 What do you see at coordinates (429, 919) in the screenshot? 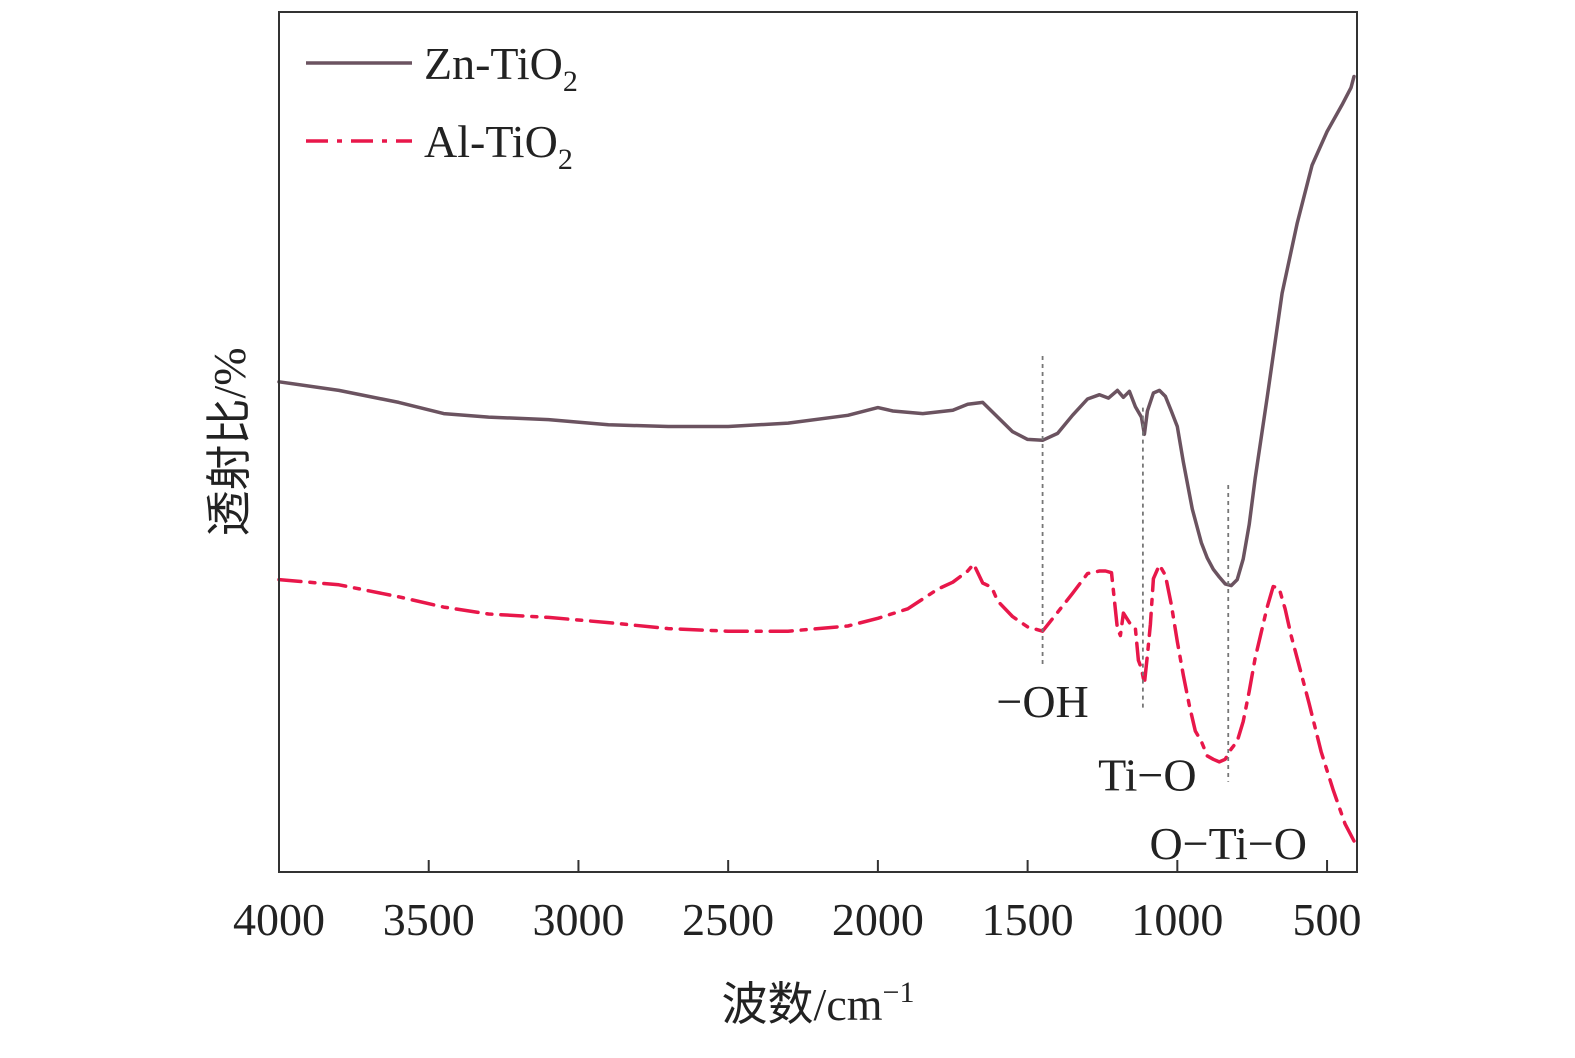
I see `x-tick-label-1: 3500` at bounding box center [429, 919].